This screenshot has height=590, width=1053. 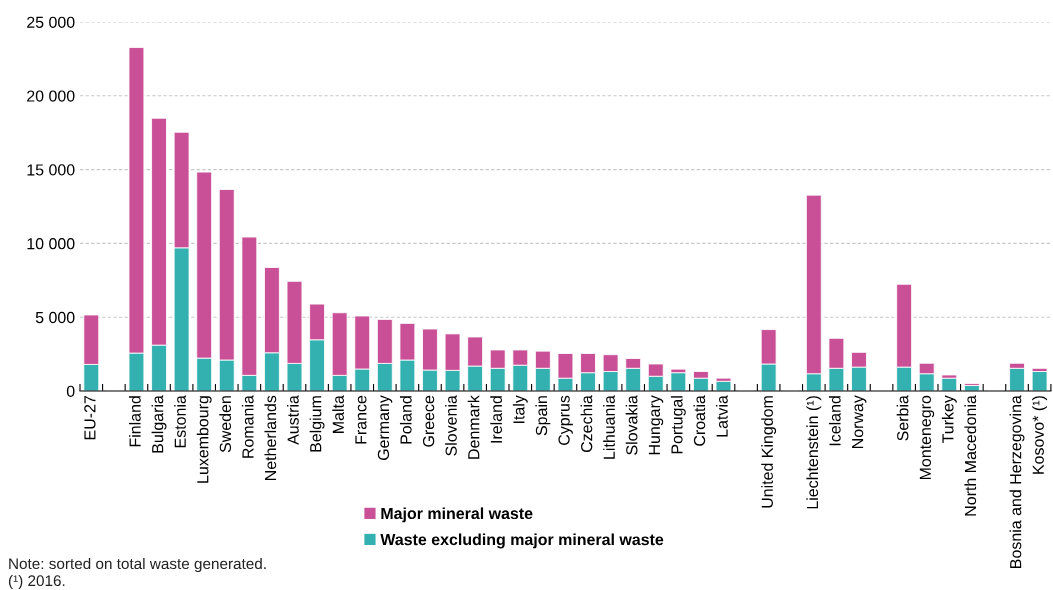 What do you see at coordinates (522, 541) in the screenshot?
I see `legend-label: Waste excluding major mineral waste` at bounding box center [522, 541].